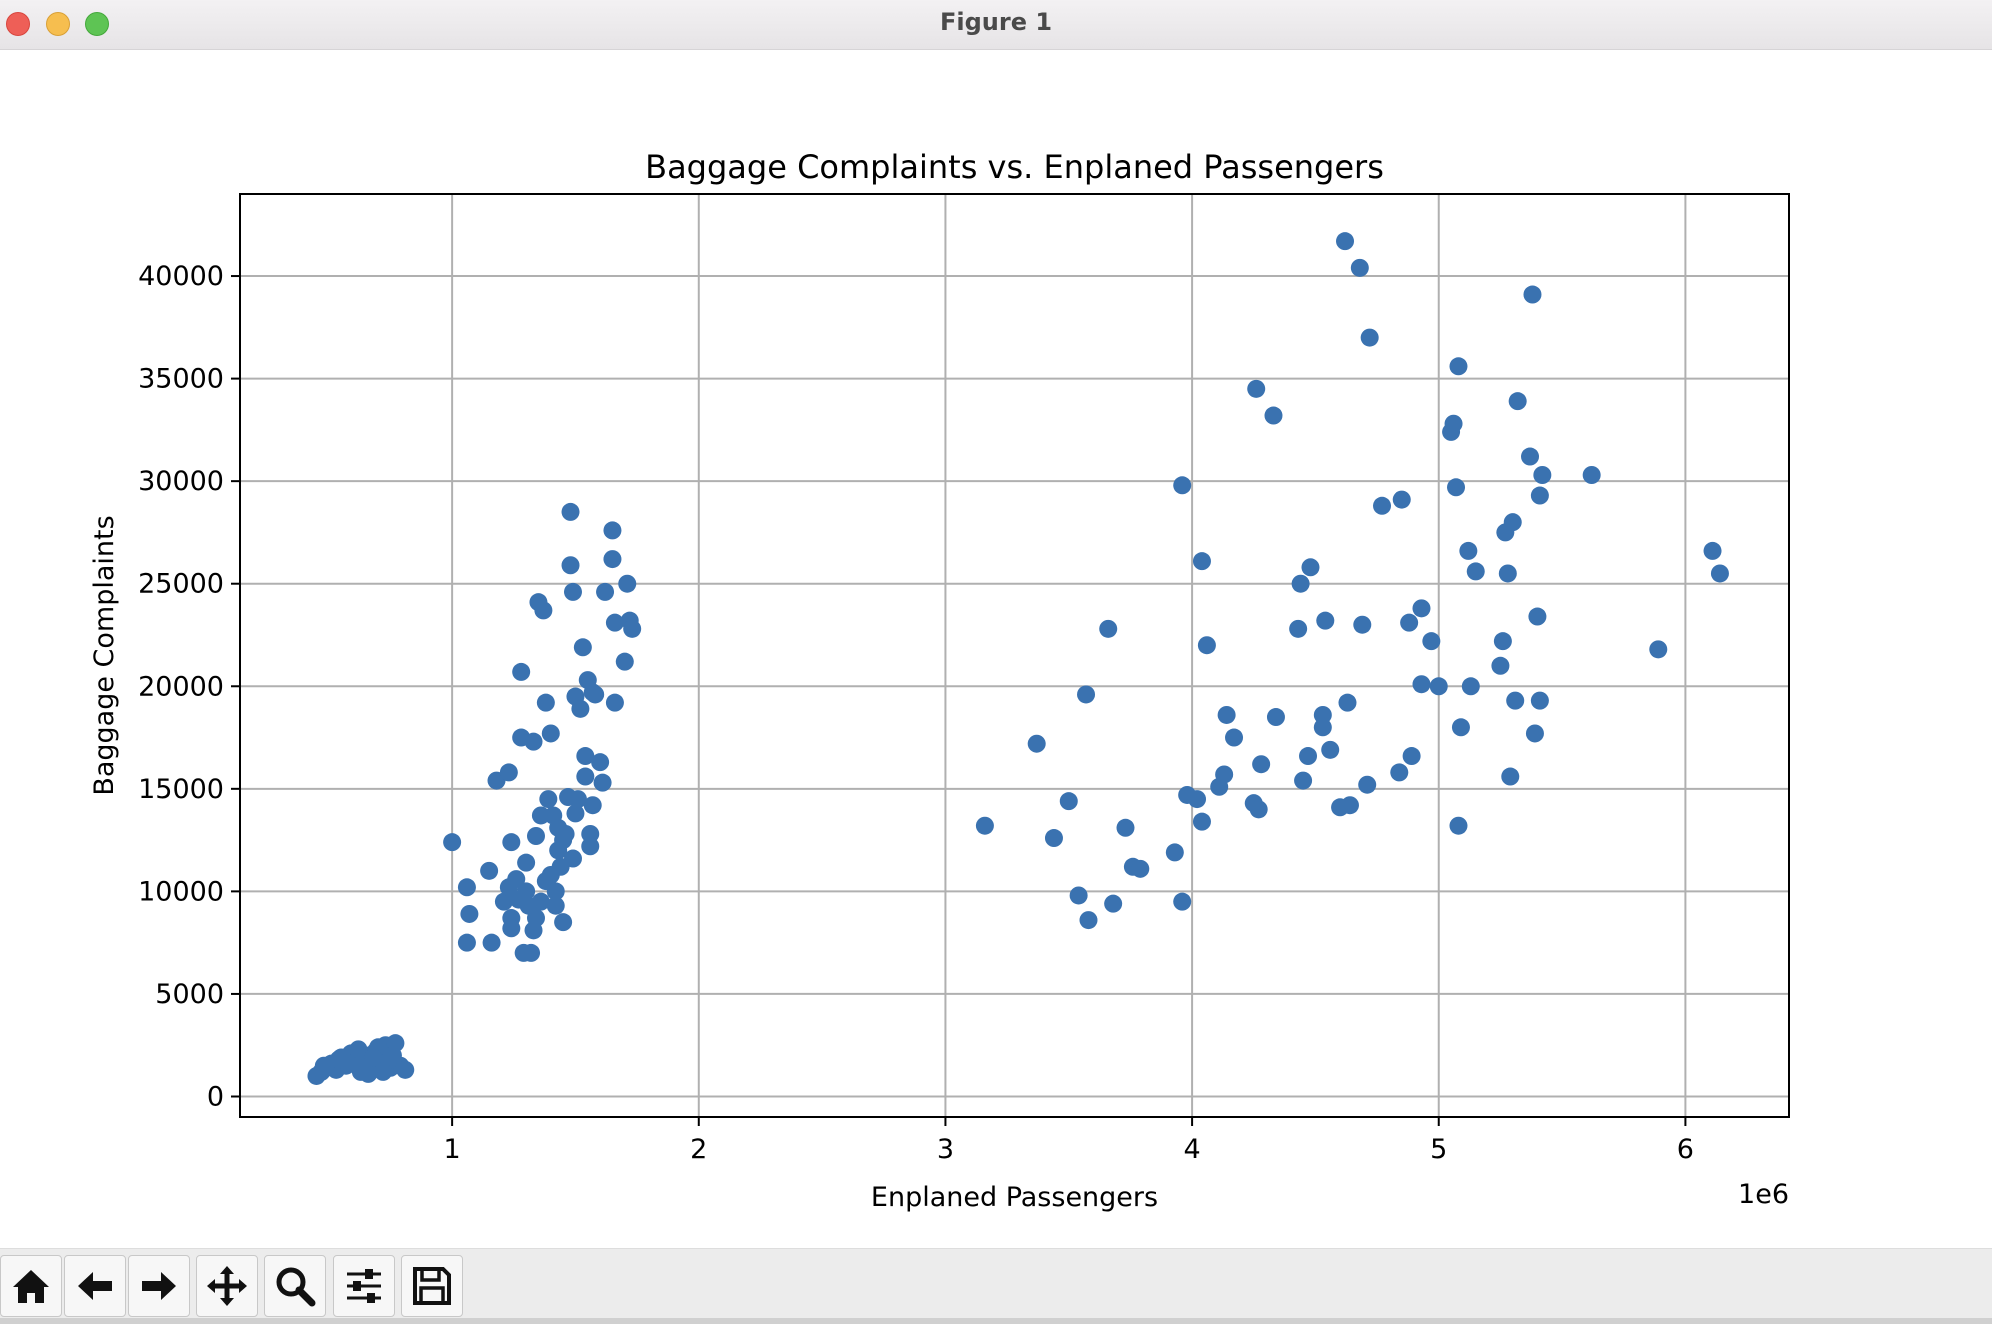  What do you see at coordinates (432, 1286) in the screenshot?
I see `save-button` at bounding box center [432, 1286].